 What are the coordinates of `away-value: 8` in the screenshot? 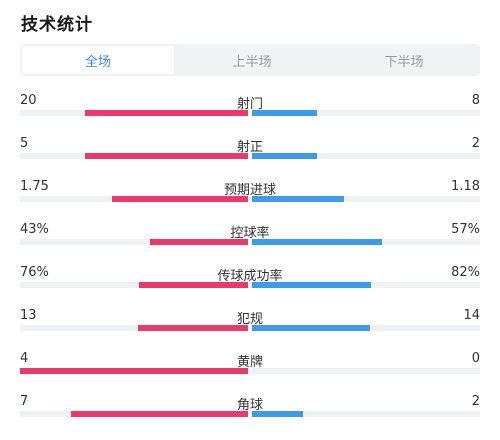 It's located at (475, 100).